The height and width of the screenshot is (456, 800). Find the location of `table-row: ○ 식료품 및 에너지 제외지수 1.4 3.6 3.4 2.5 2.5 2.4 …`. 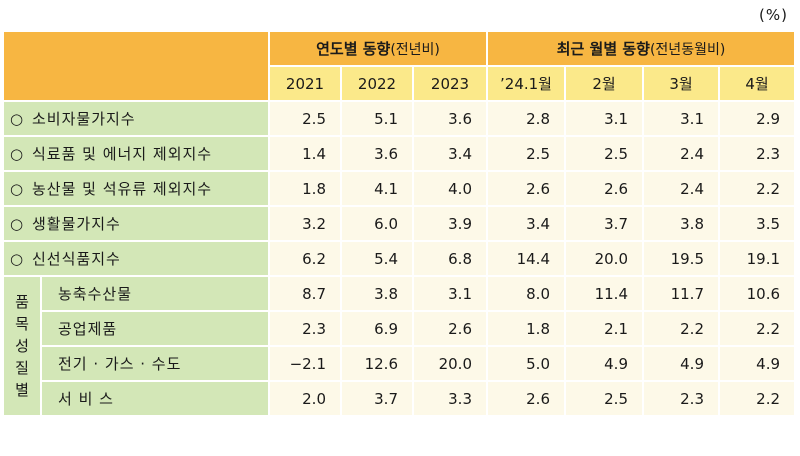

table-row: ○ 식료품 및 에너지 제외지수 1.4 3.6 3.4 2.5 2.5 2.4 … is located at coordinates (400, 154).